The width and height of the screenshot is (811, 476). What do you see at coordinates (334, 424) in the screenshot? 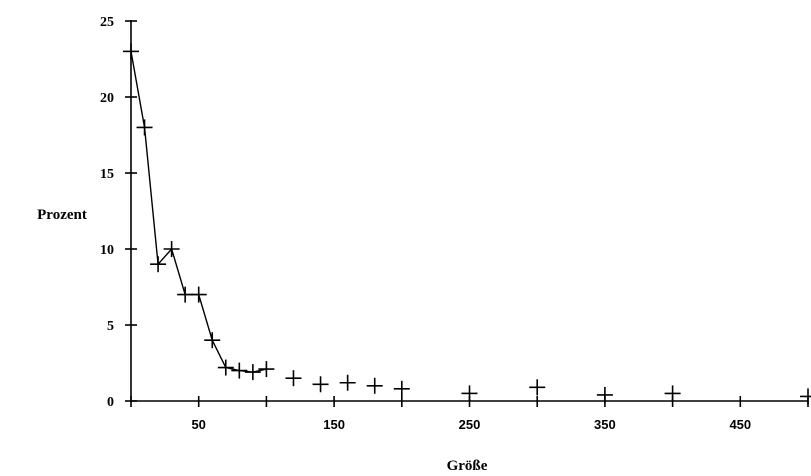
I see `x-tick-label: 150` at bounding box center [334, 424].